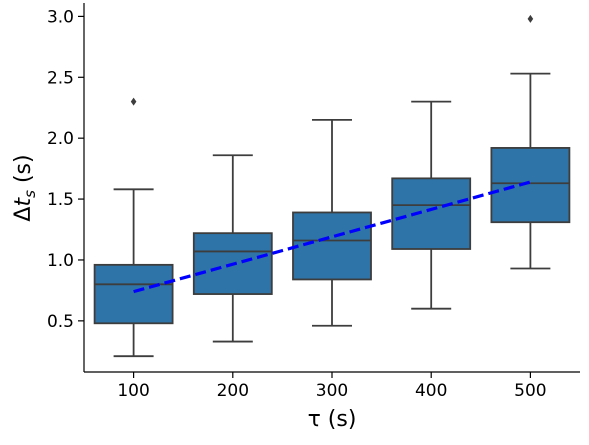 Image resolution: width=589 pixels, height=445 pixels. What do you see at coordinates (332, 419) in the screenshot?
I see `x-axis-title: τ (s)` at bounding box center [332, 419].